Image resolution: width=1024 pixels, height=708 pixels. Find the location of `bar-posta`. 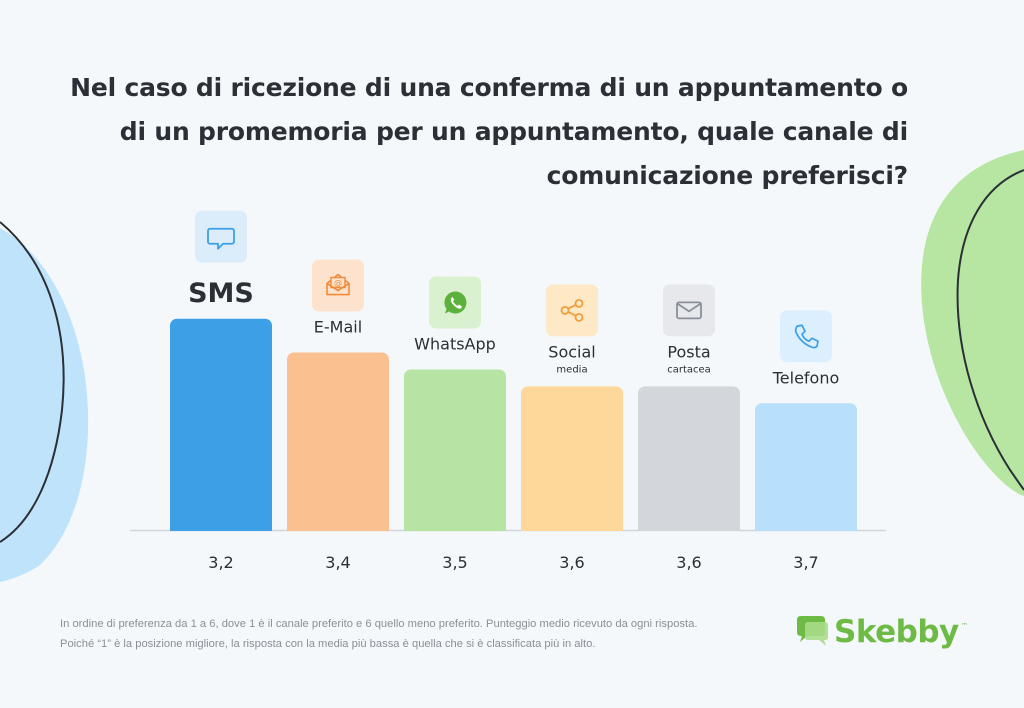

bar-posta is located at coordinates (689, 458).